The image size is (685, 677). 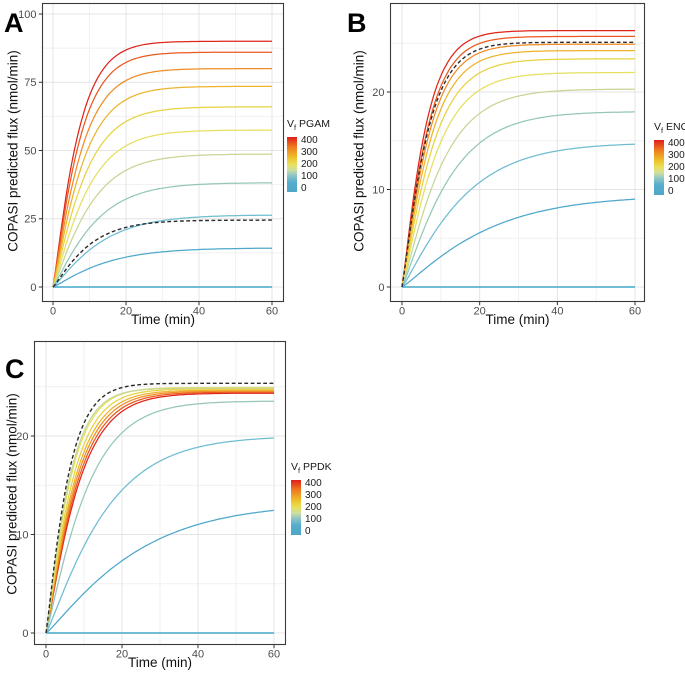 I want to click on y-tick-label: 100, so click(x=27, y=15).